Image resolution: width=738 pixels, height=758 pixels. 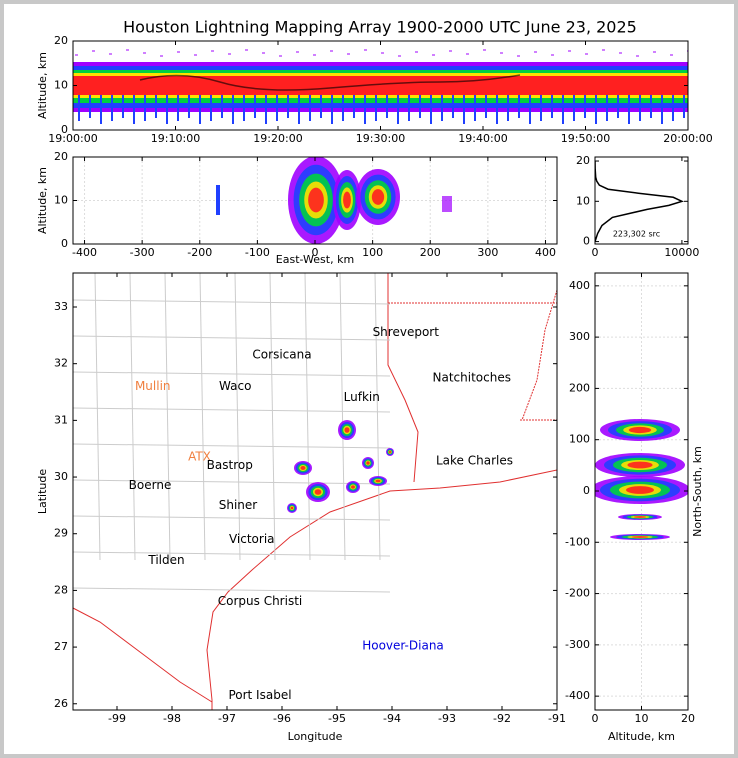 What do you see at coordinates (227, 718) in the screenshot?
I see `x-tick-label: -97` at bounding box center [227, 718].